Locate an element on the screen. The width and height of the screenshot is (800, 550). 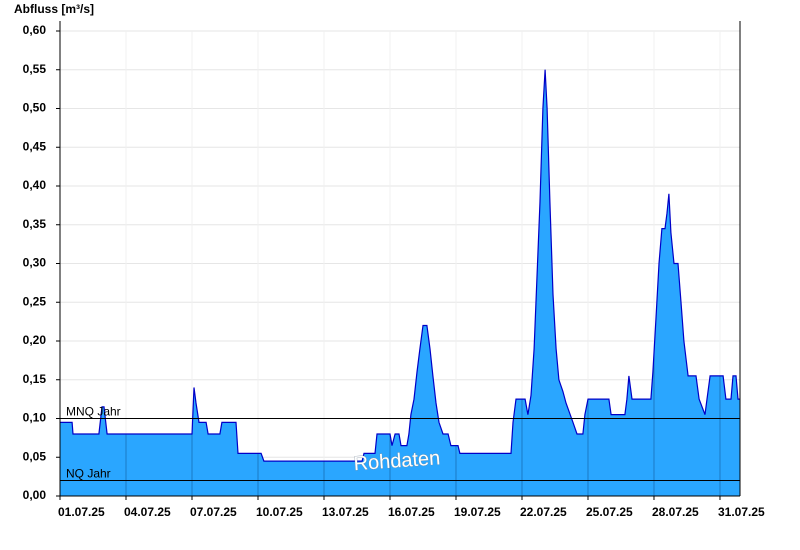
reference-label: NQ Jahr is located at coordinates (88, 474).